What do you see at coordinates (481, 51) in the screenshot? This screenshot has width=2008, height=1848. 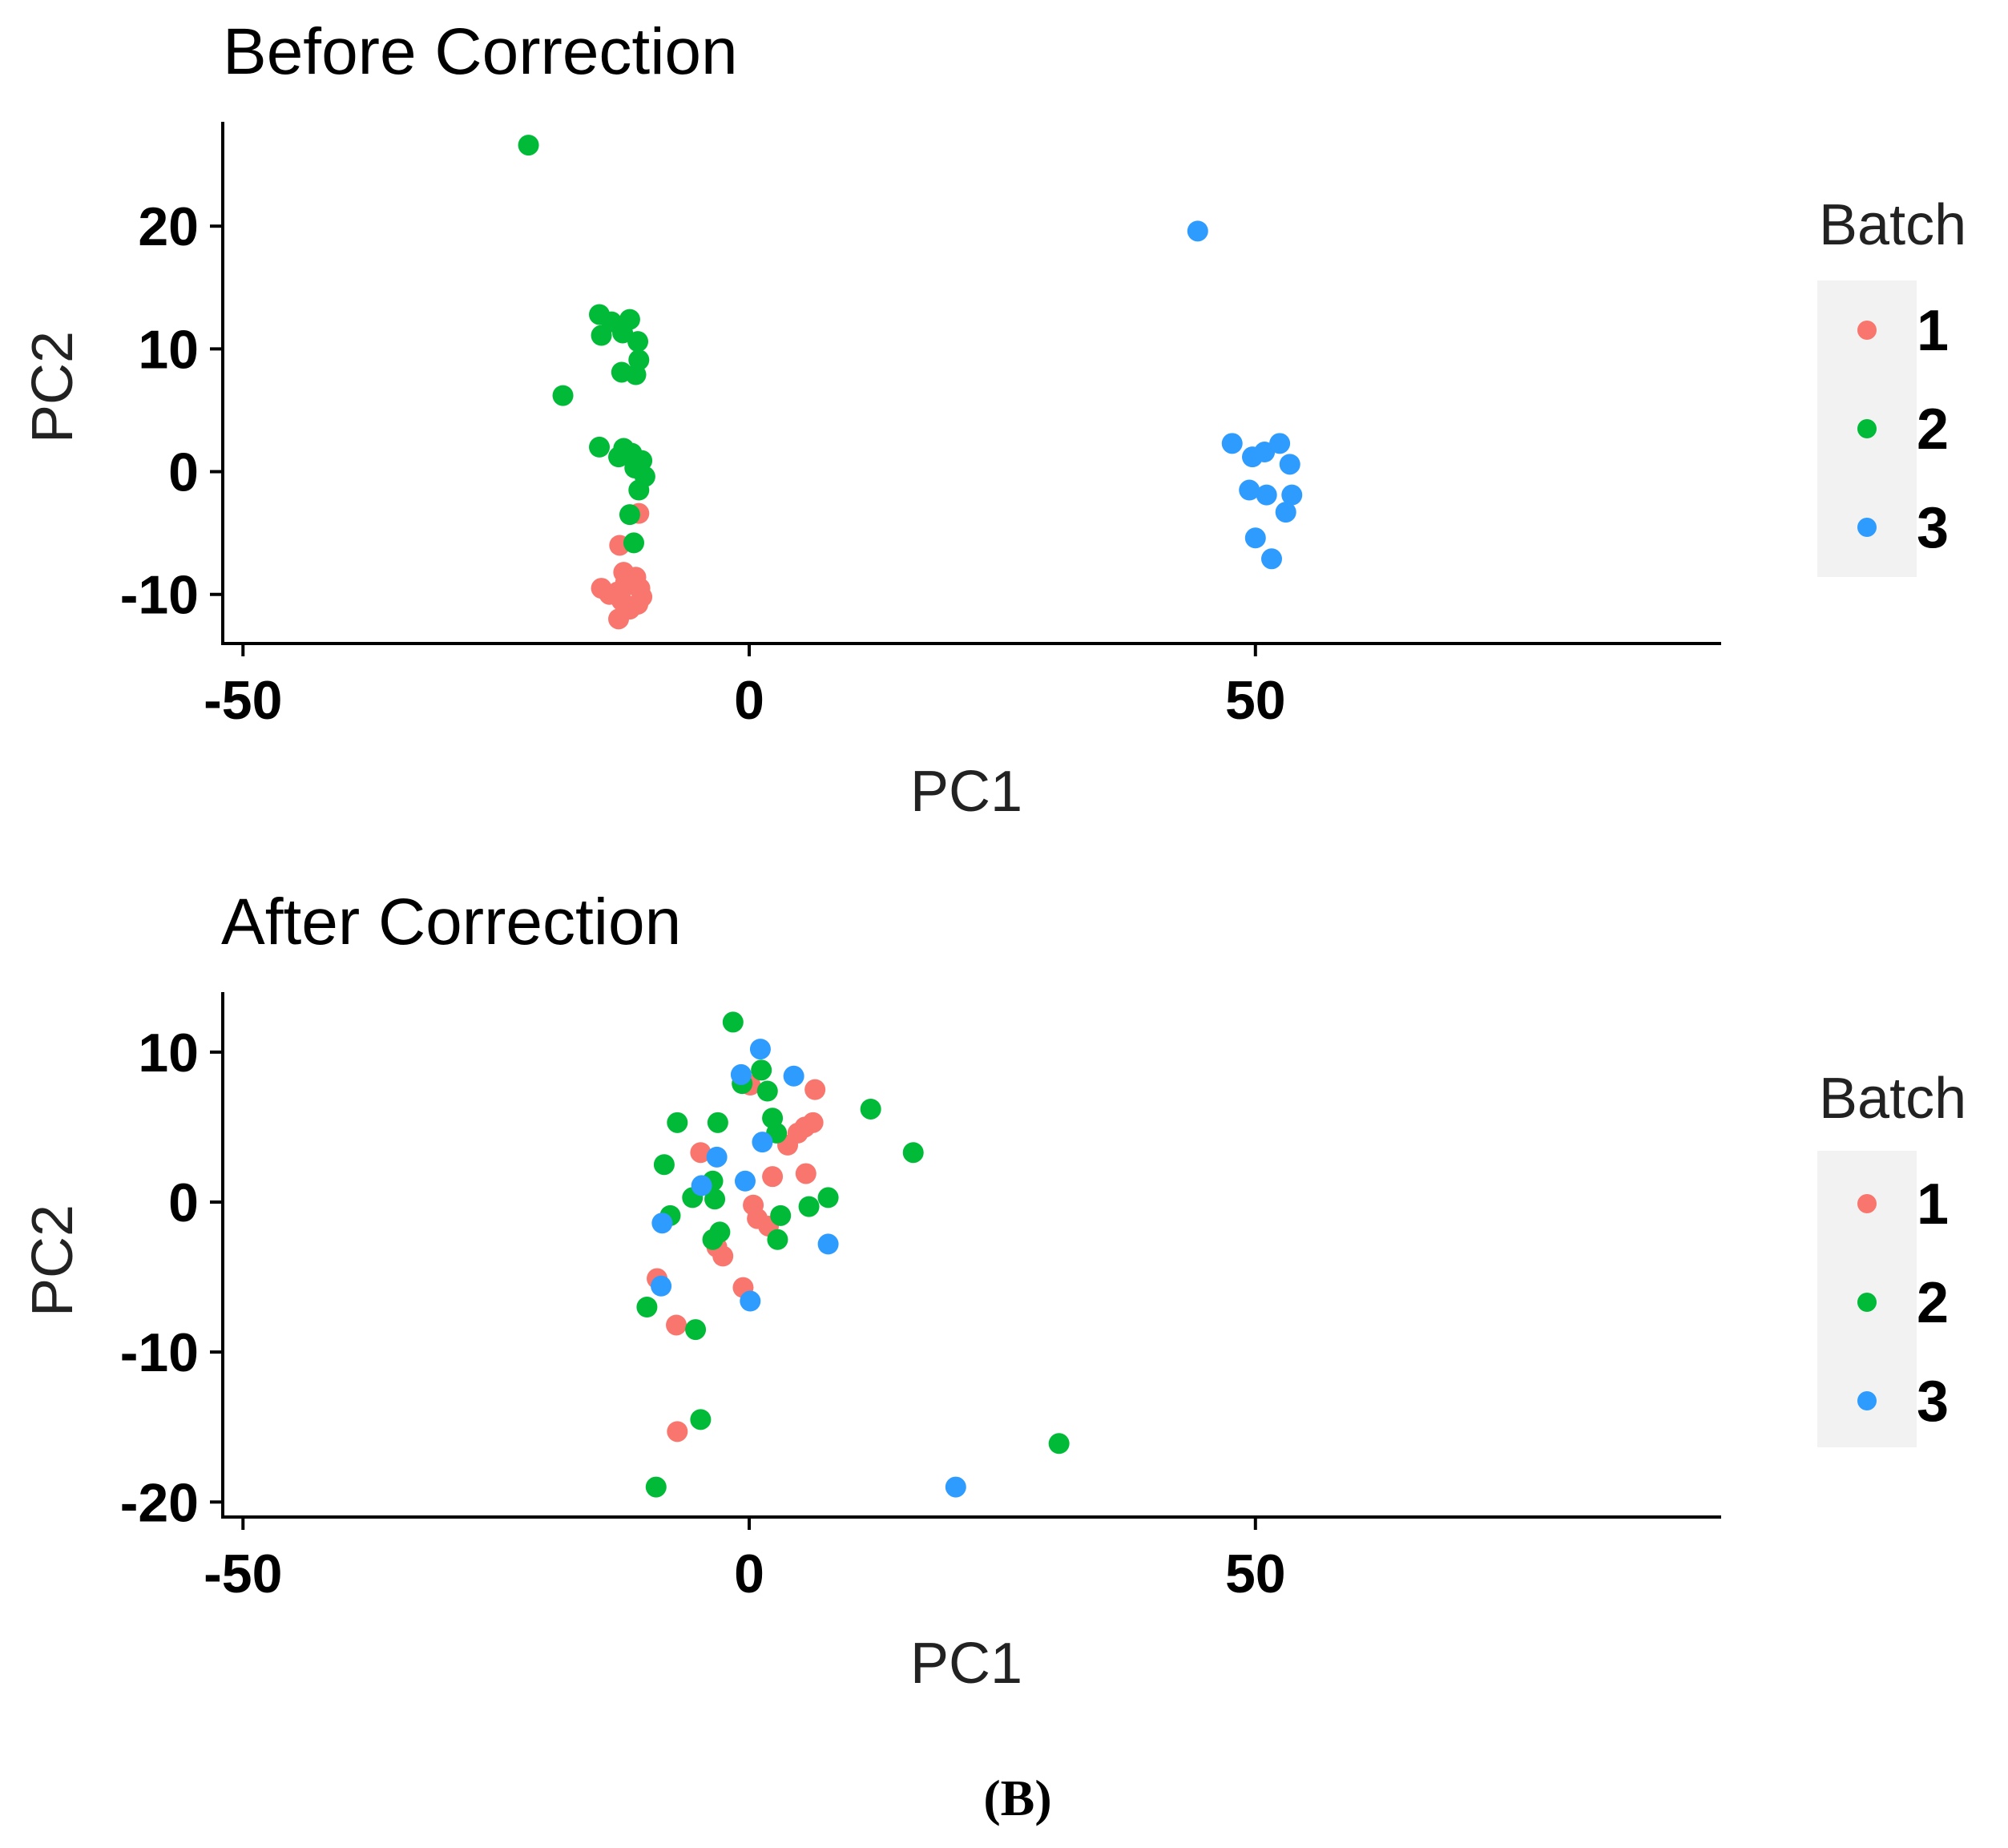 I see `plot-title: Before Correction` at bounding box center [481, 51].